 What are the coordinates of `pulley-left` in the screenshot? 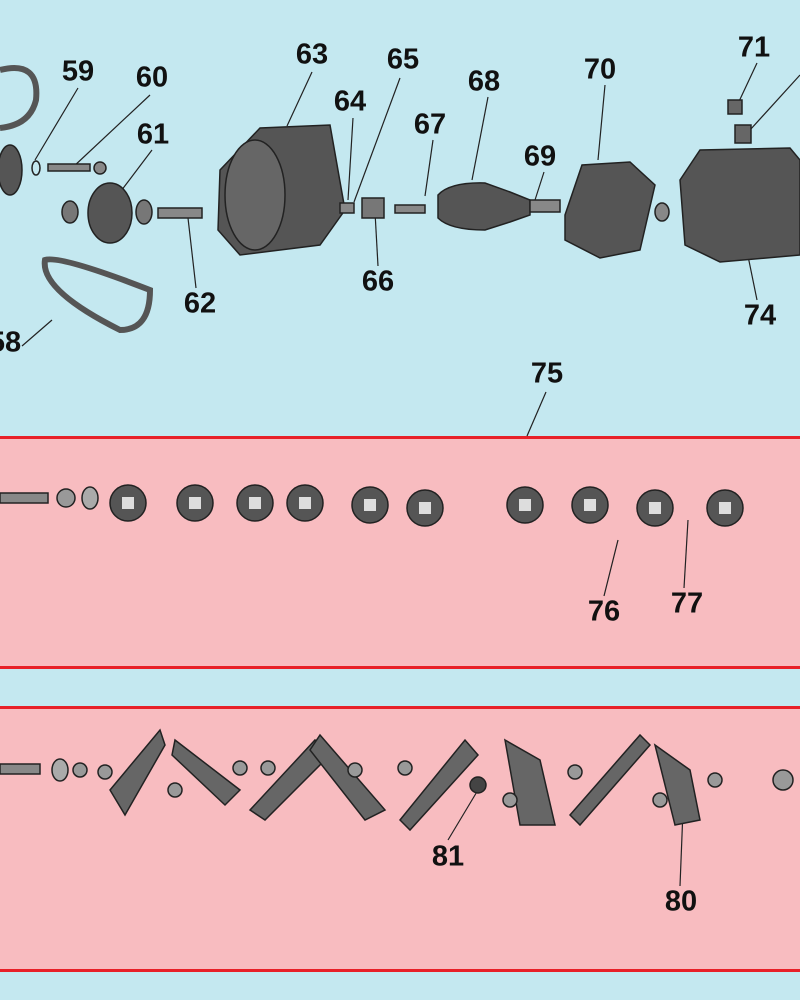 It's located at (11, 170).